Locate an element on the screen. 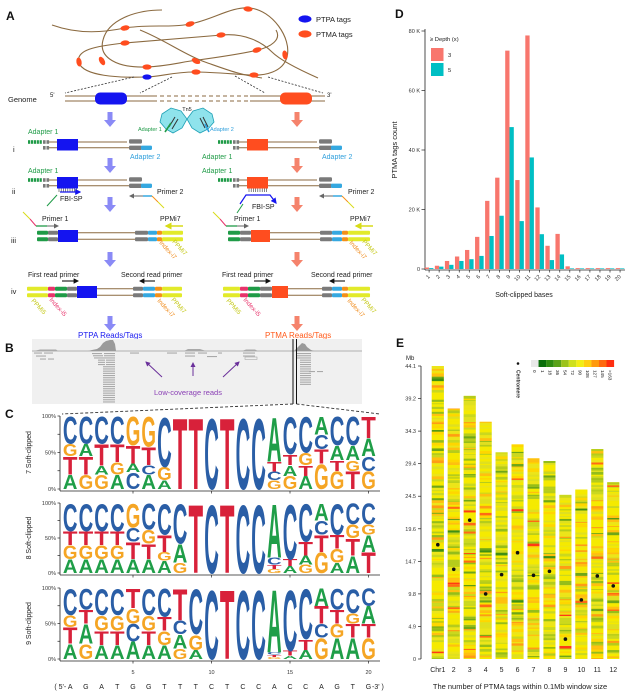 The image size is (628, 693). logo-y-tick-label: 100% is located at coordinates (49, 589).